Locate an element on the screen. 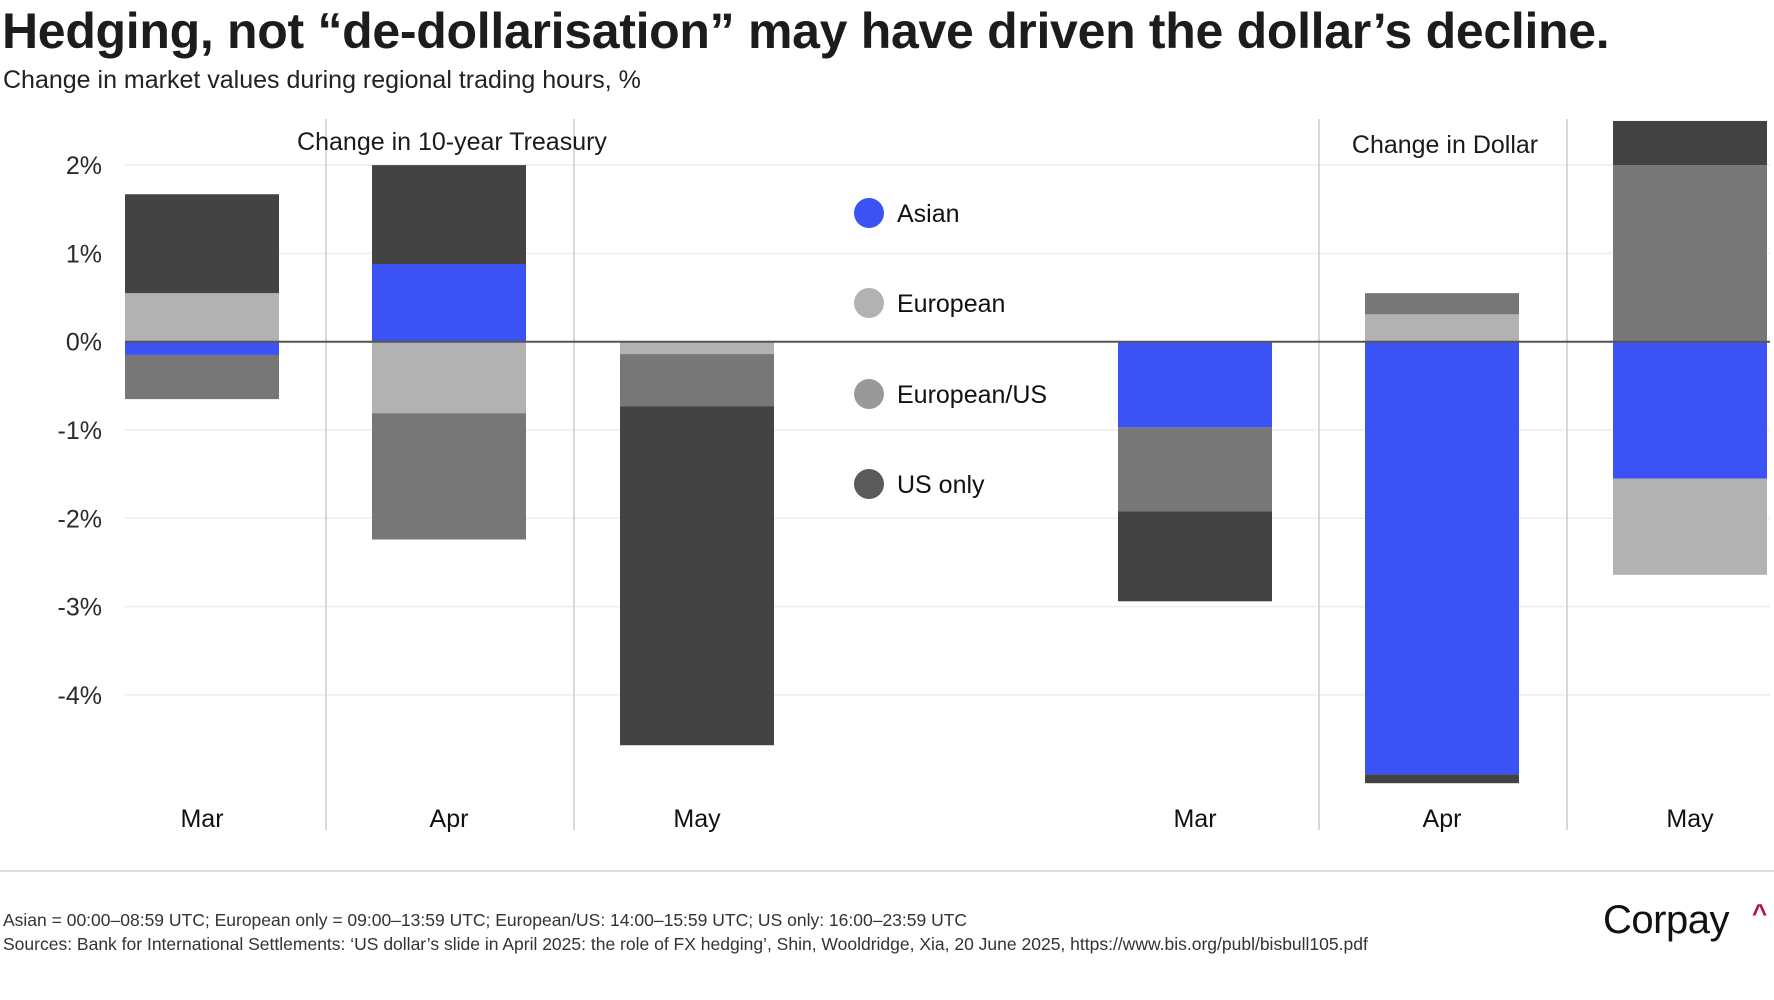 Image resolution: width=1774 pixels, height=1000 pixels. y-tick-label: 2% is located at coordinates (84, 166).